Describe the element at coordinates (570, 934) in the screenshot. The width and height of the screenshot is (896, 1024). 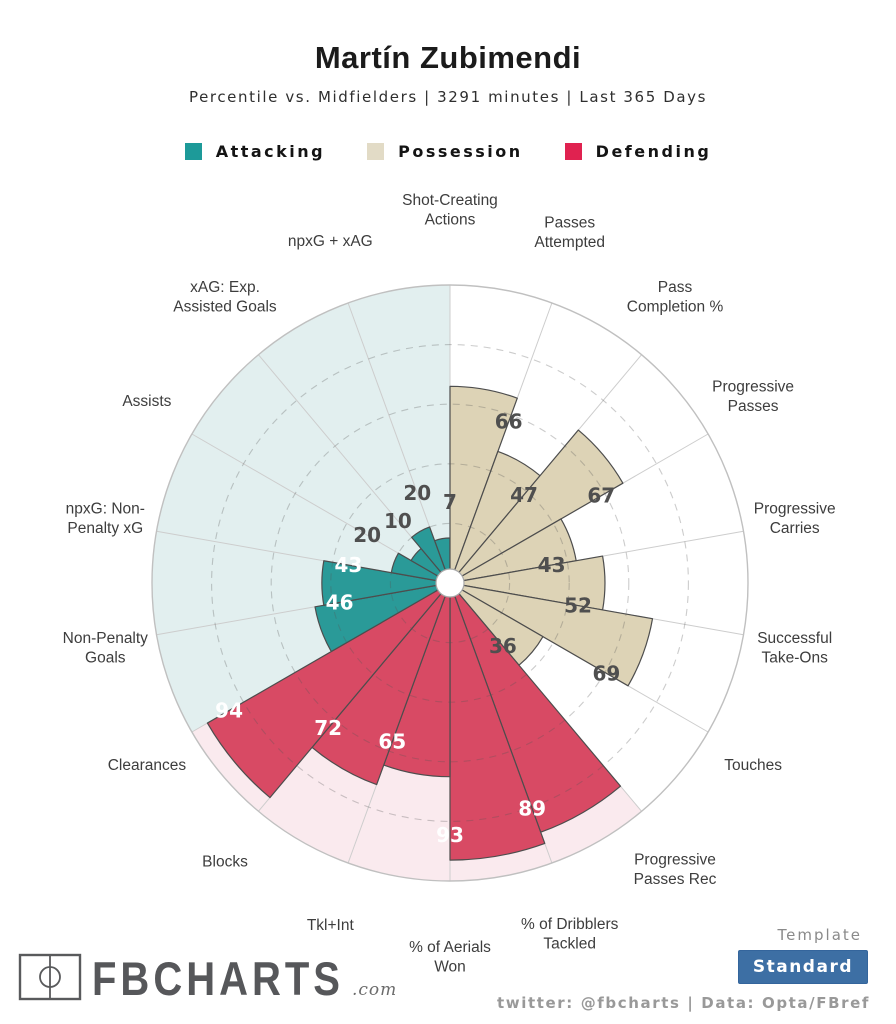
I see `stat-label: % of Dribblers Tackled` at that location.